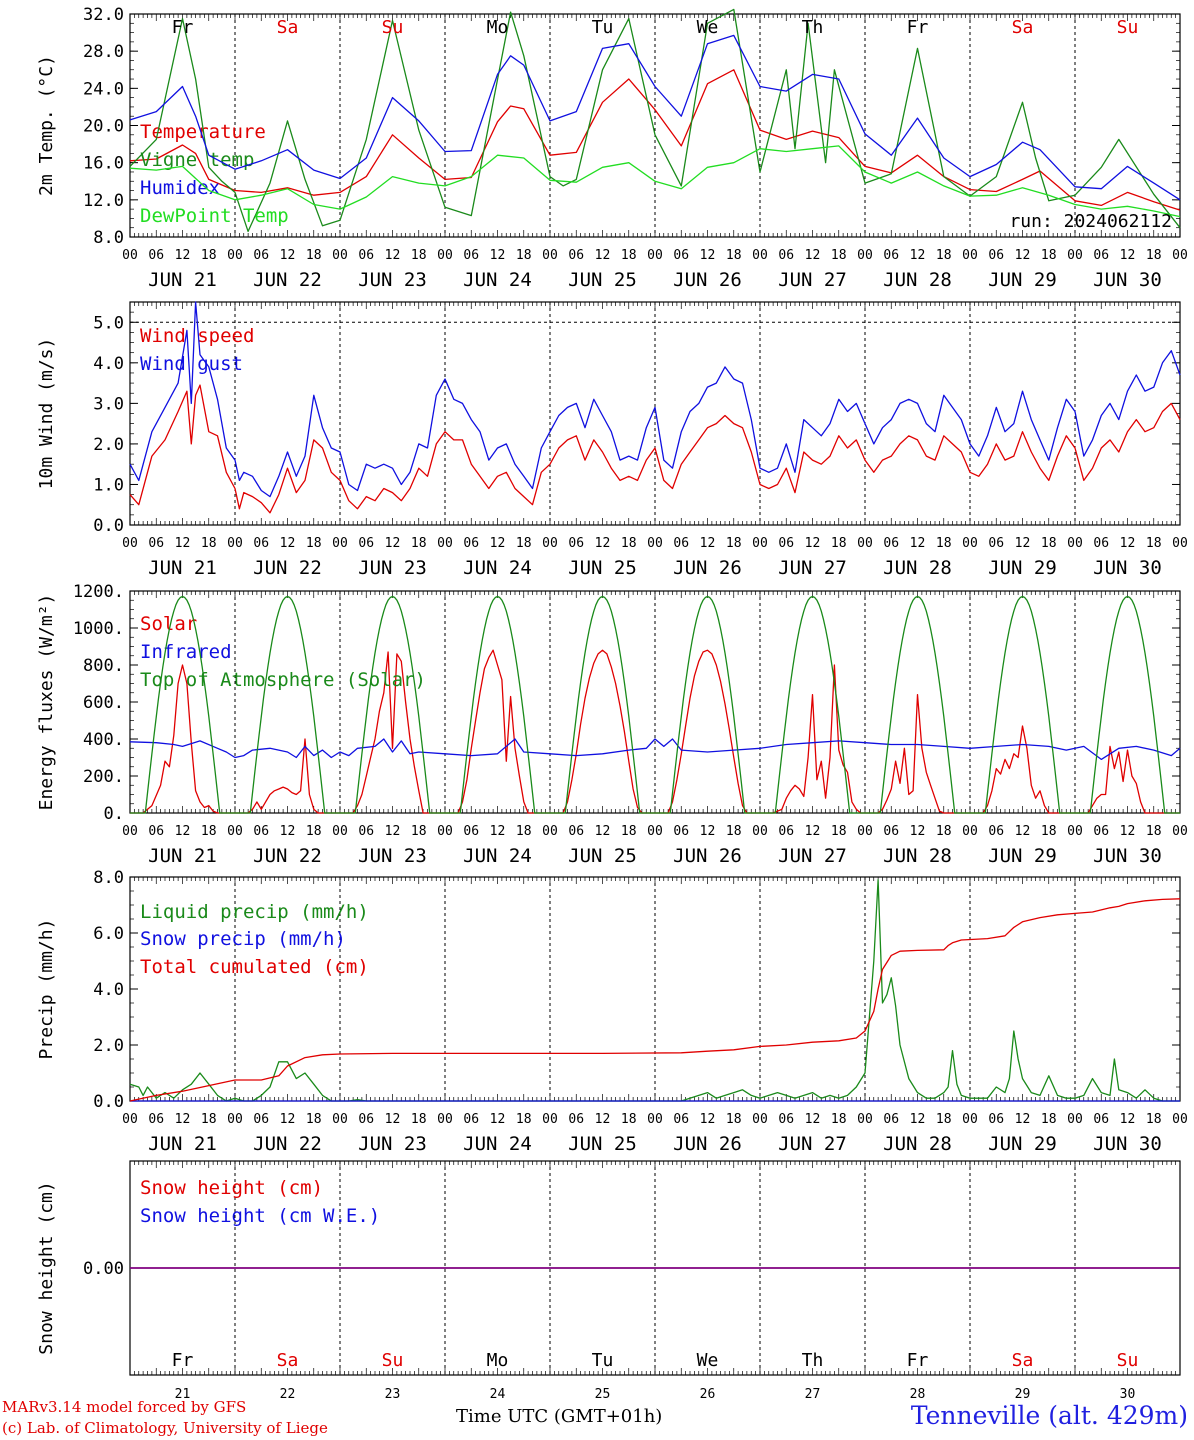  Describe the element at coordinates (46, 702) in the screenshot. I see `y-axis-label: Energy fluxes (W/m²)` at that location.